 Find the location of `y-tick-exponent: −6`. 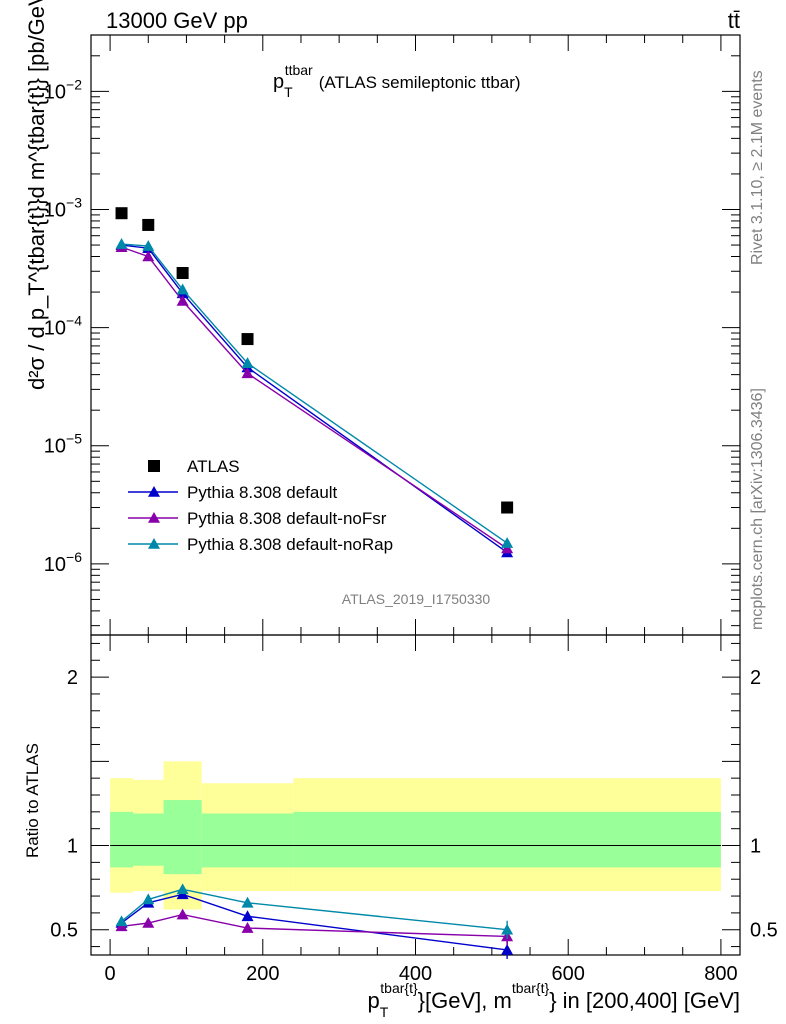

y-tick-exponent: −6 is located at coordinates (74, 557).